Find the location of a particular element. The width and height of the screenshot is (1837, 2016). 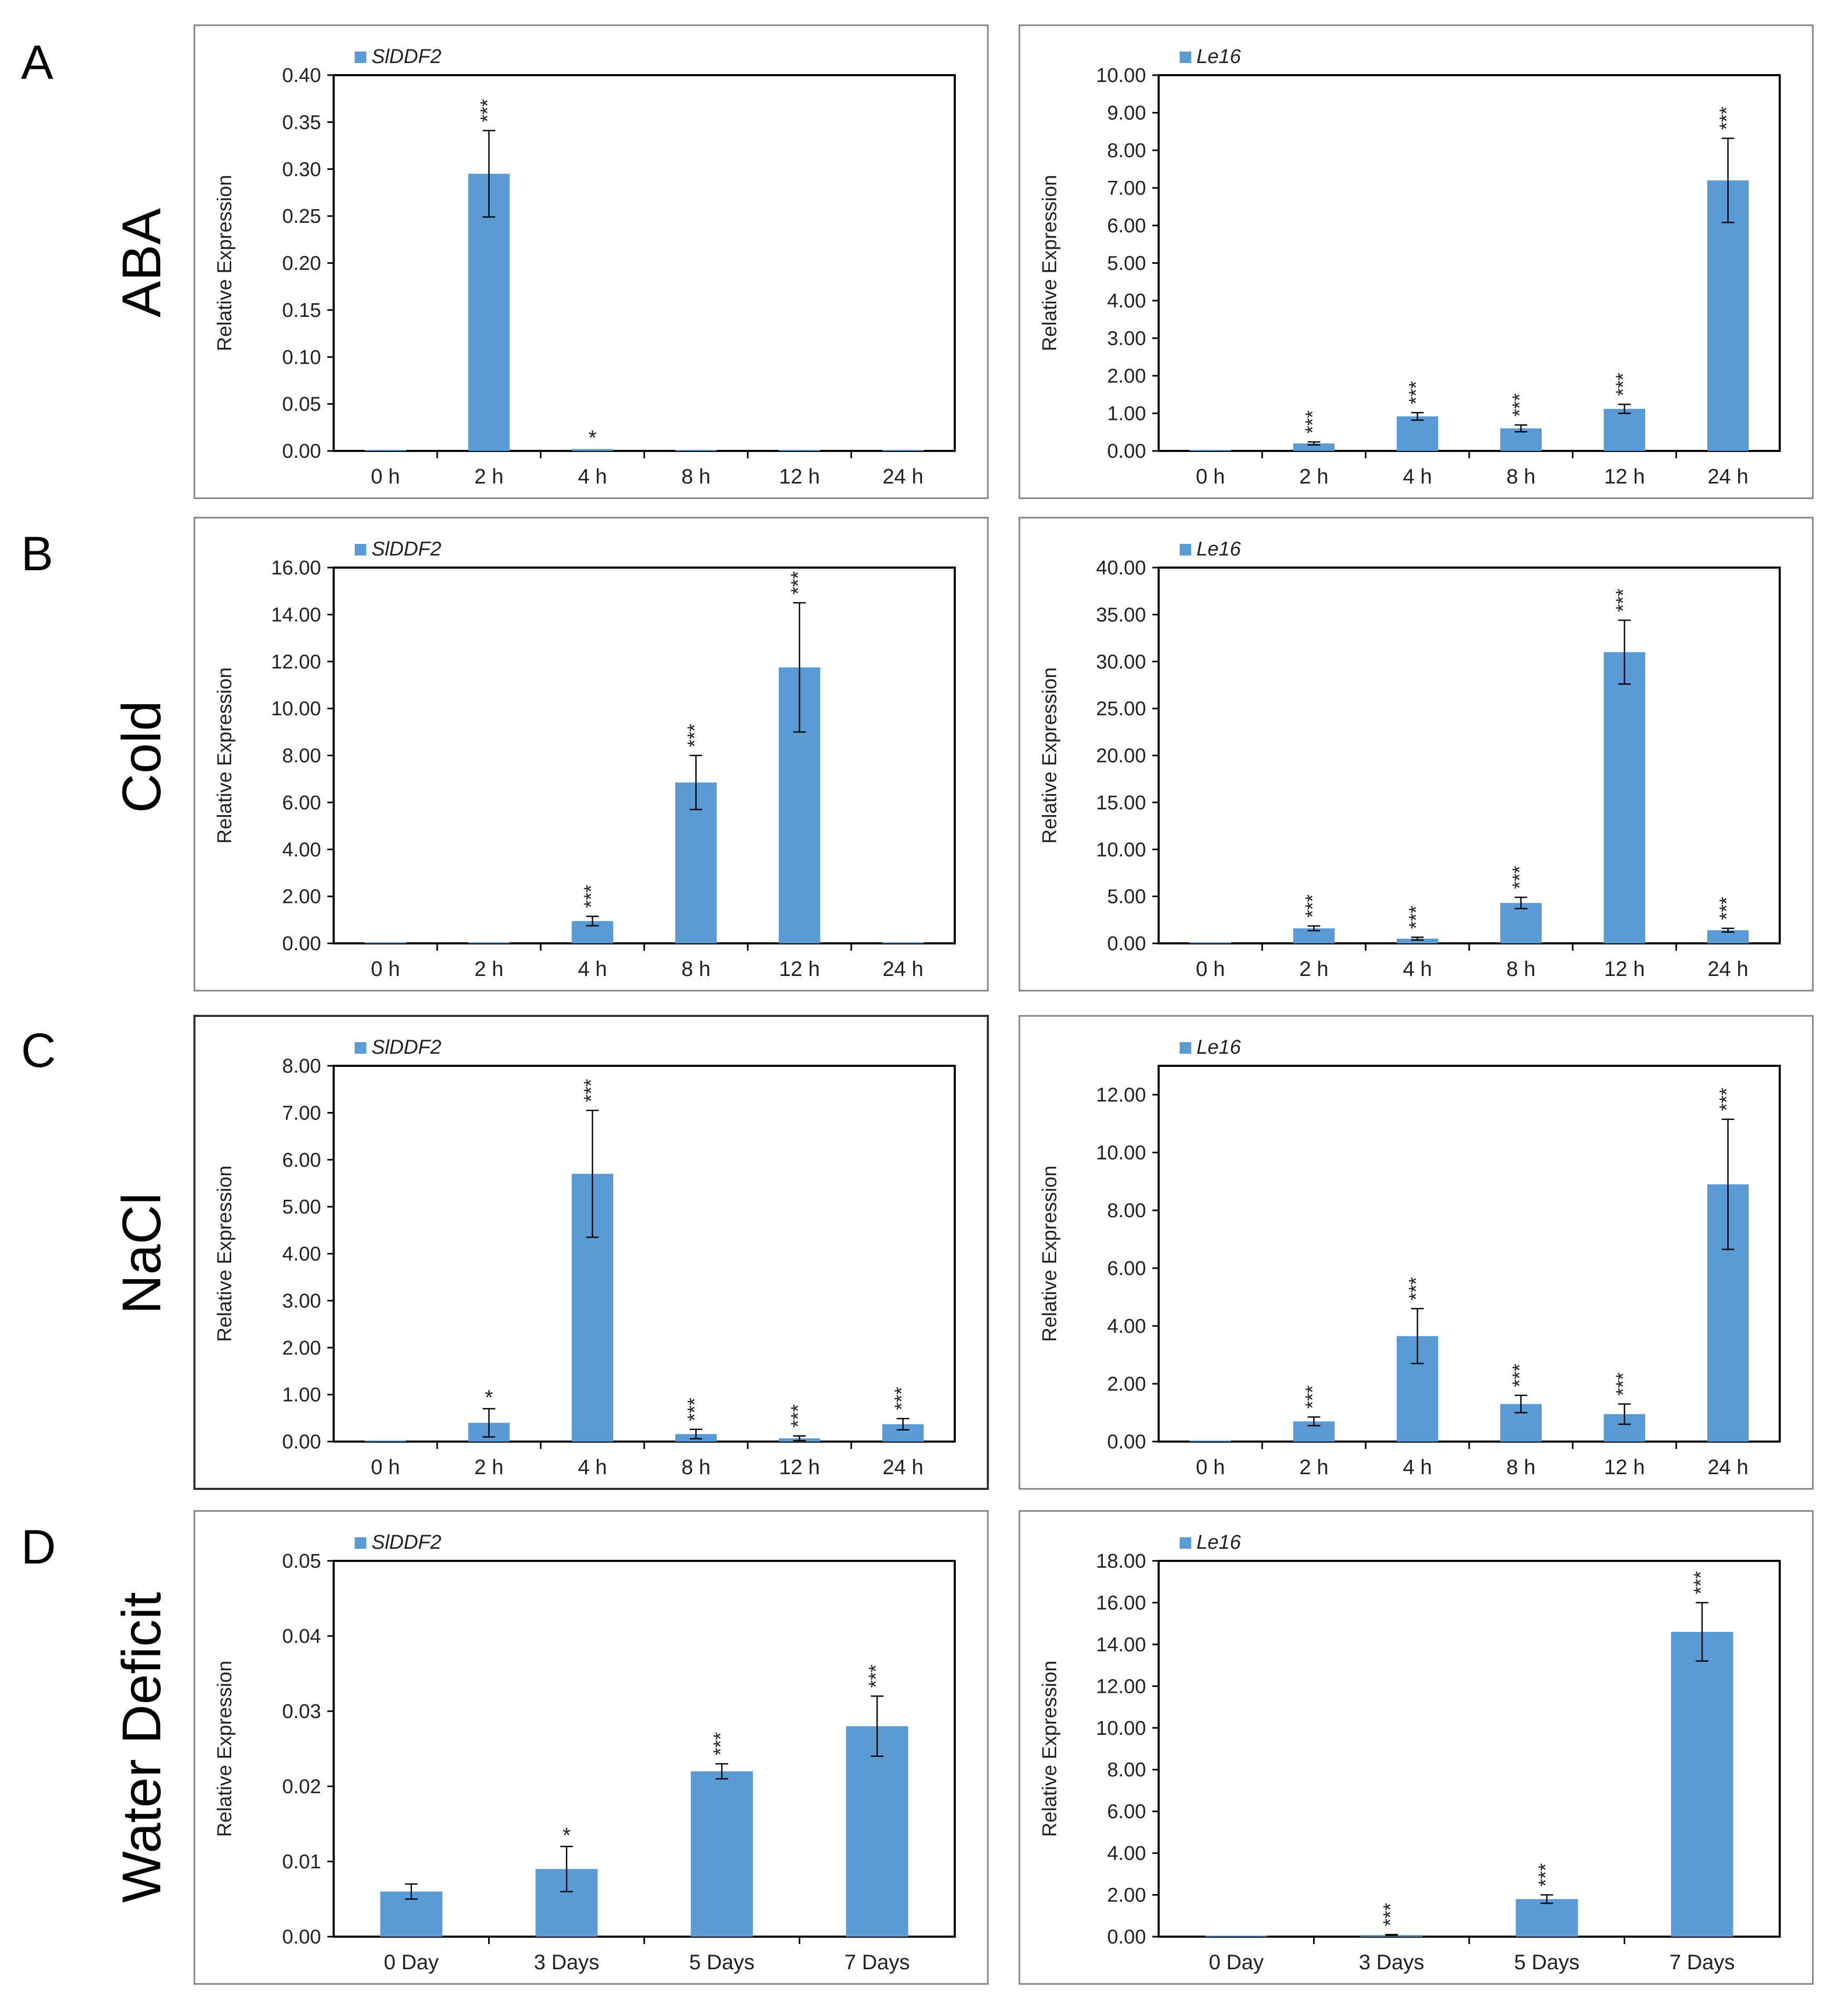

y-tick-label: 0.30 is located at coordinates (301, 170).